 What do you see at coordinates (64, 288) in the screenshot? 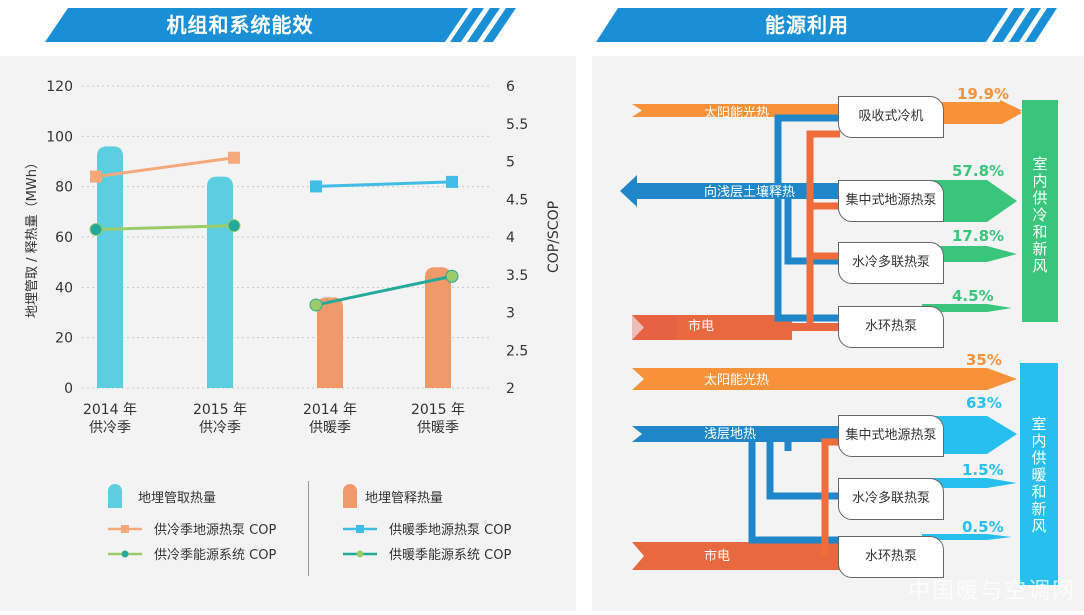
I see `y-tick-label: 40` at bounding box center [64, 288].